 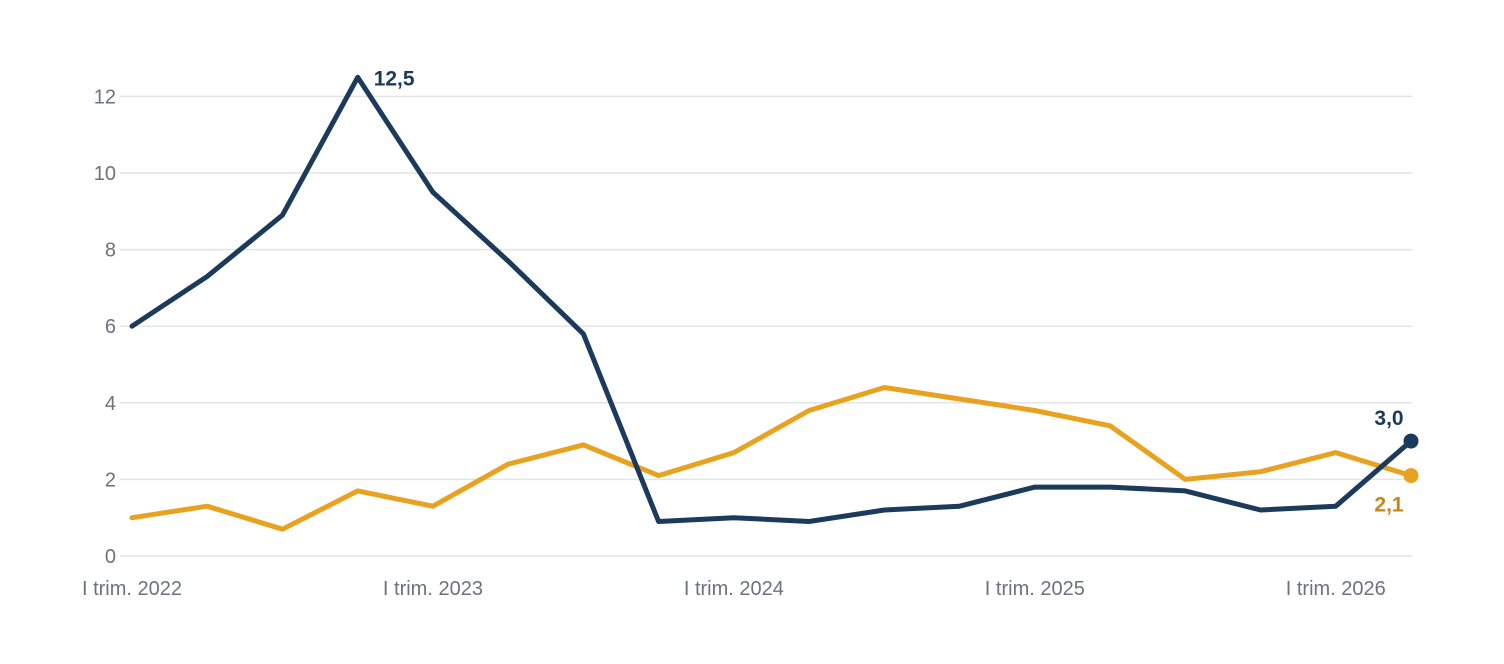 I want to click on y-axis-ticks: 0 2 4 6 8 10 12, so click(x=105, y=327).